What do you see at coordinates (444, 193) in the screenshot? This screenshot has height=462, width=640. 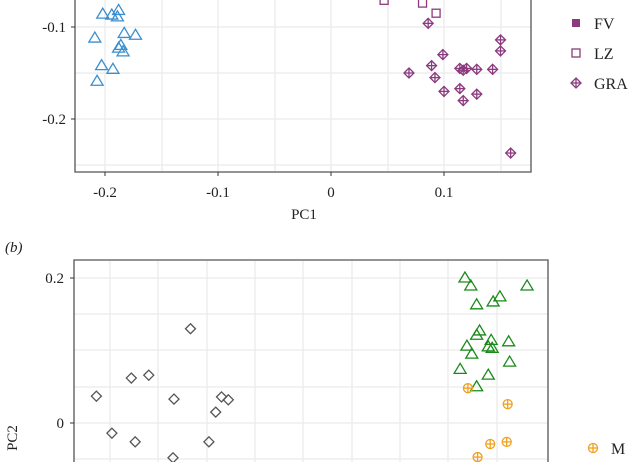 I see `x-tick-label: 0.1` at bounding box center [444, 193].